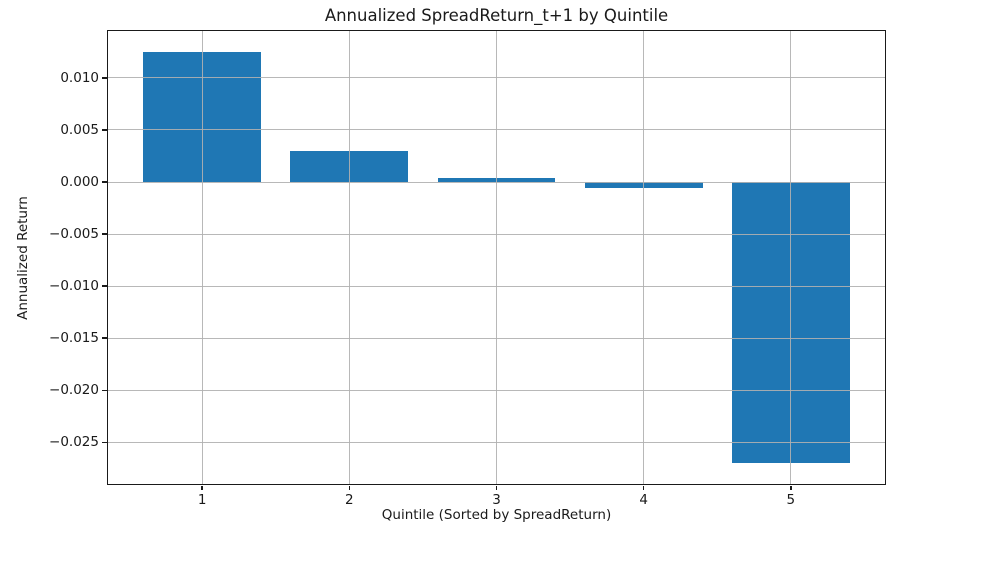 This screenshot has height=570, width=997. What do you see at coordinates (496, 15) in the screenshot?
I see `chart-title: Annualized SpreadReturn_t+1 by Quintile` at bounding box center [496, 15].